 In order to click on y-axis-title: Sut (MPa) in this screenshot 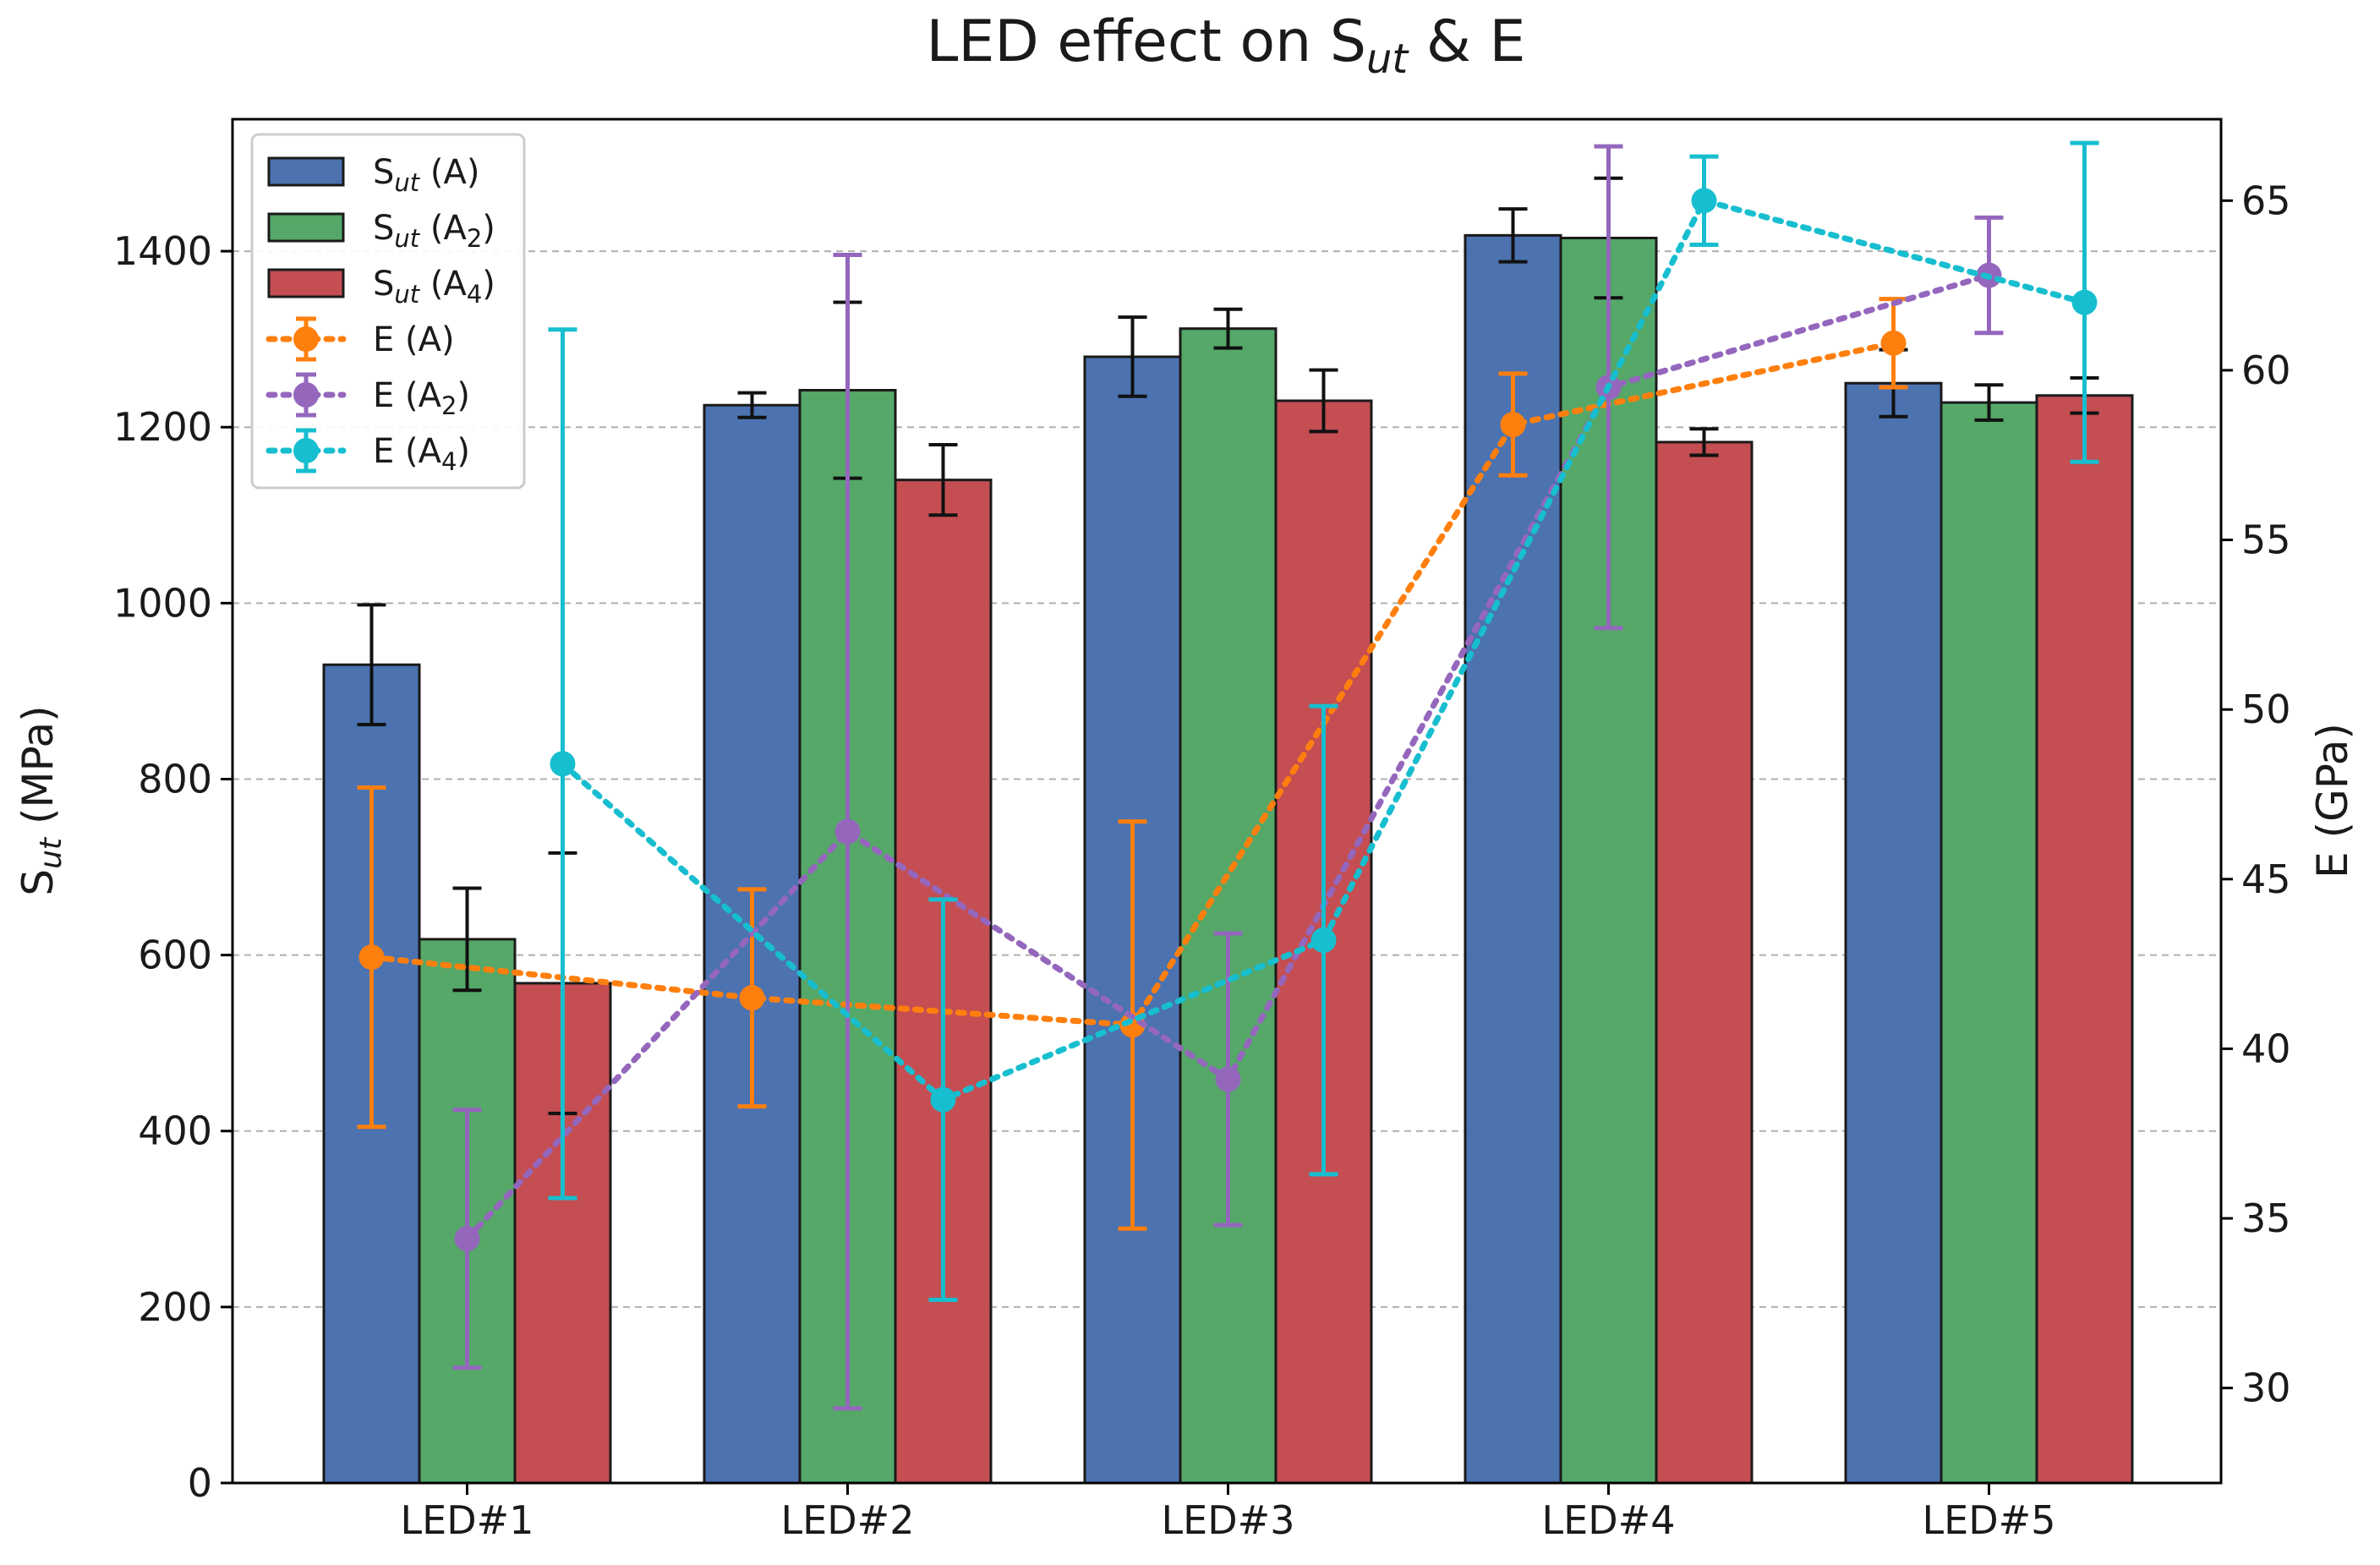, I will do `click(41, 800)`.